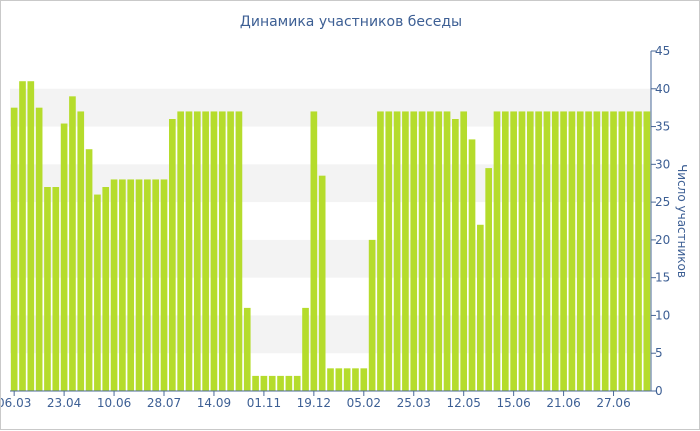 The image size is (700, 431). Describe the element at coordinates (682, 221) in the screenshot. I see `y-axis-title: Число участников` at that location.